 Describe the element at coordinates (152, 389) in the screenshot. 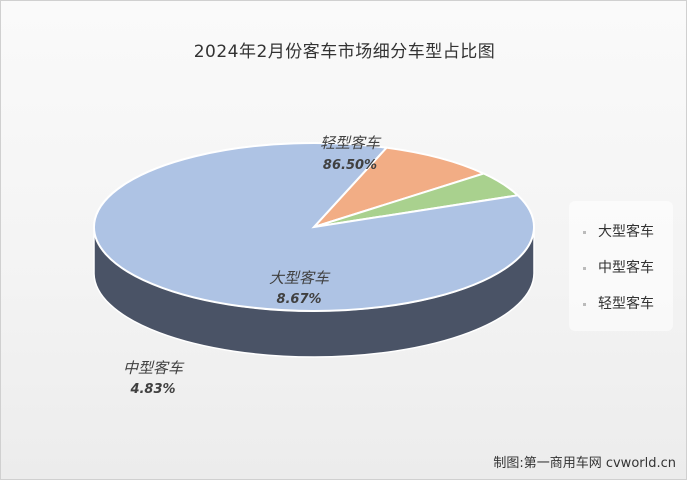

I see `slice-value-1: 4.83%` at that location.